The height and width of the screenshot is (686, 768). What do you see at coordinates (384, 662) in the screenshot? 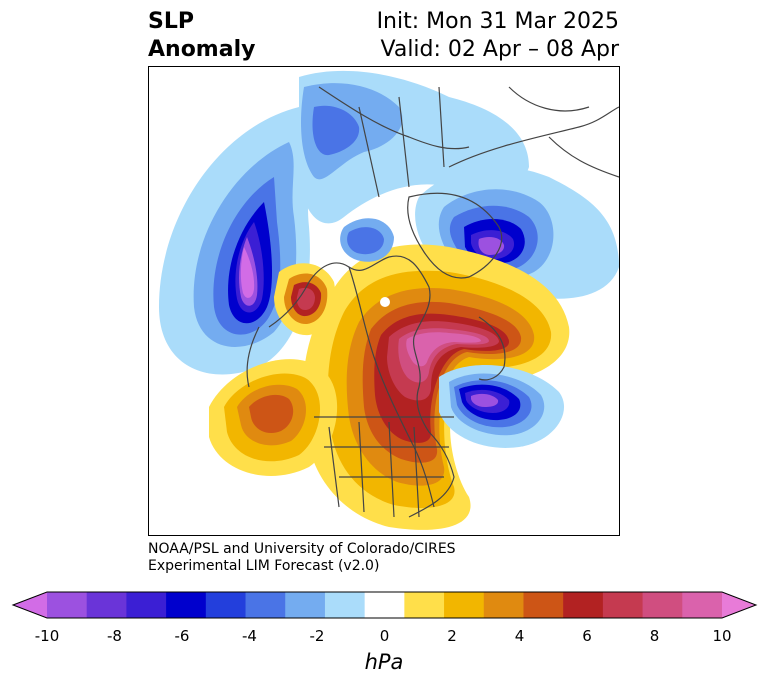
I see `colorbar-unit: hPa` at bounding box center [384, 662].